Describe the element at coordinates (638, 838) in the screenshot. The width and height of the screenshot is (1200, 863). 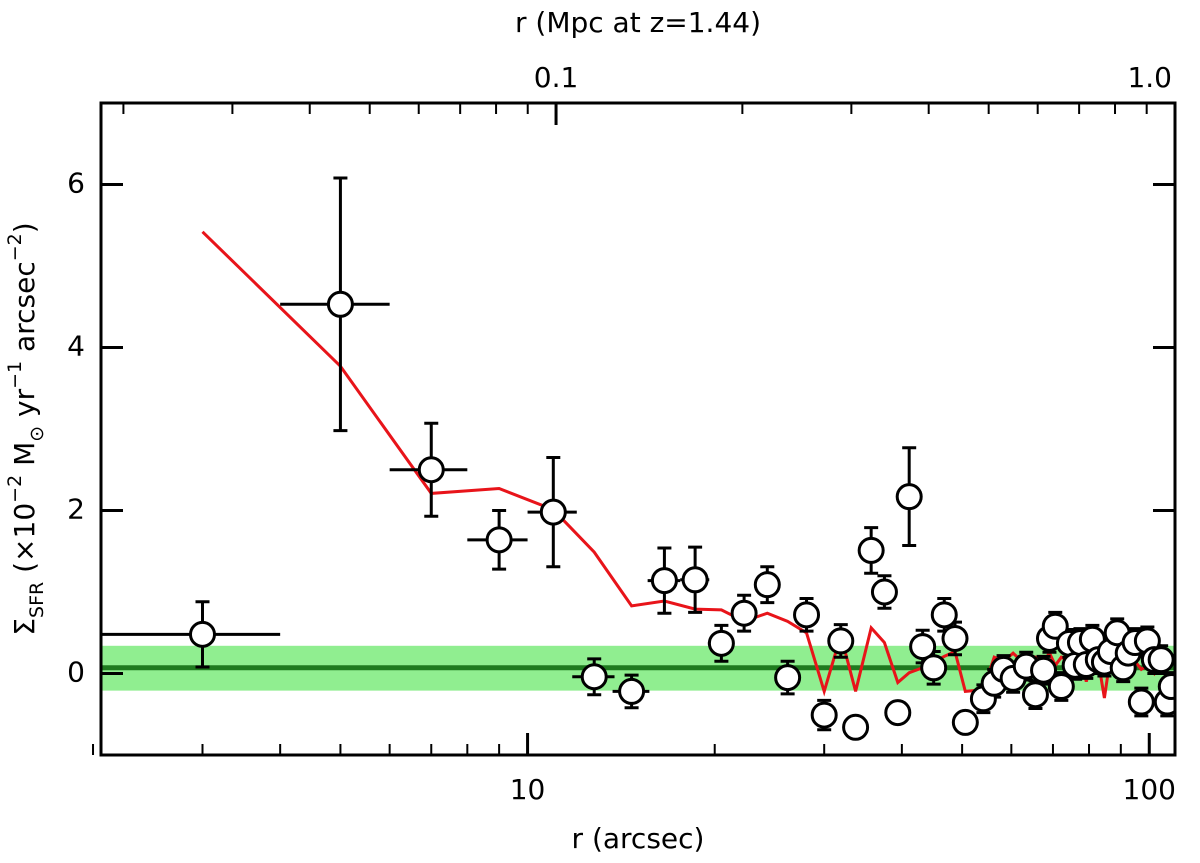
I see `x-axis-label: r (arcsec)` at that location.